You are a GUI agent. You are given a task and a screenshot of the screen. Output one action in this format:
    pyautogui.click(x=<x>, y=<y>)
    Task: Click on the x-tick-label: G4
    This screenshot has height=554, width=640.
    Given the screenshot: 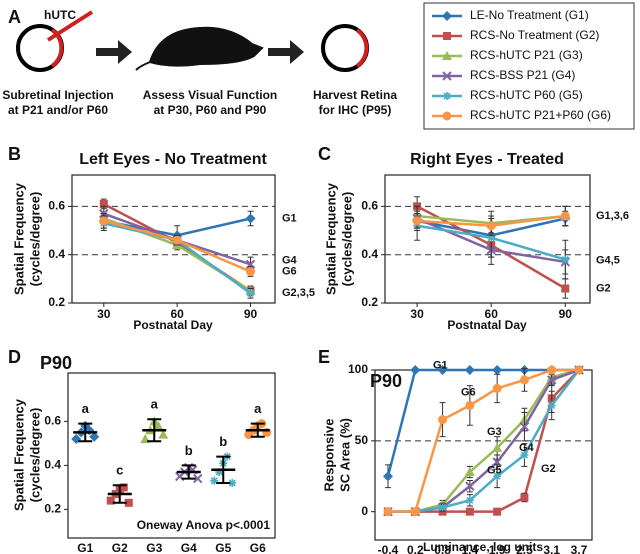 What is the action you would take?
    pyautogui.click(x=189, y=547)
    